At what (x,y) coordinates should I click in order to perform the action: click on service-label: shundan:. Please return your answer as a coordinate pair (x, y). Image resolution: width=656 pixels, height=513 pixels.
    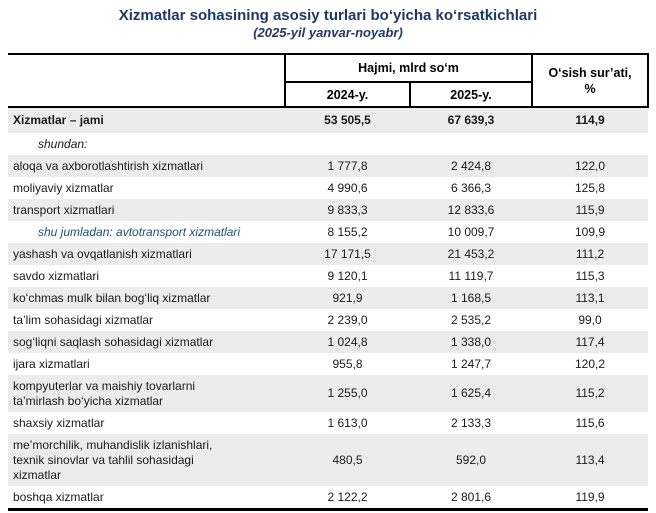
    Looking at the image, I should click on (63, 143).